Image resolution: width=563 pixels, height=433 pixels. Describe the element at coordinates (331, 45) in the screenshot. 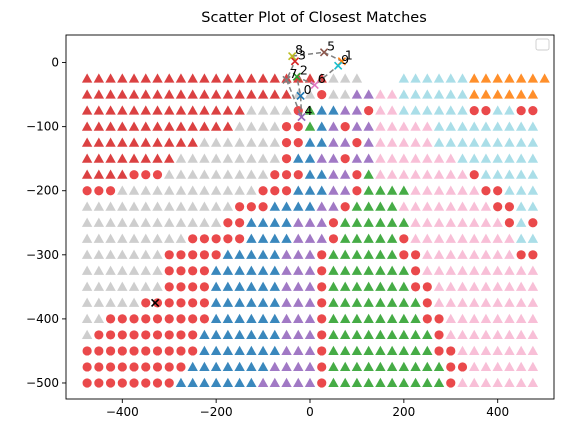

I see `point-label: 5` at that location.